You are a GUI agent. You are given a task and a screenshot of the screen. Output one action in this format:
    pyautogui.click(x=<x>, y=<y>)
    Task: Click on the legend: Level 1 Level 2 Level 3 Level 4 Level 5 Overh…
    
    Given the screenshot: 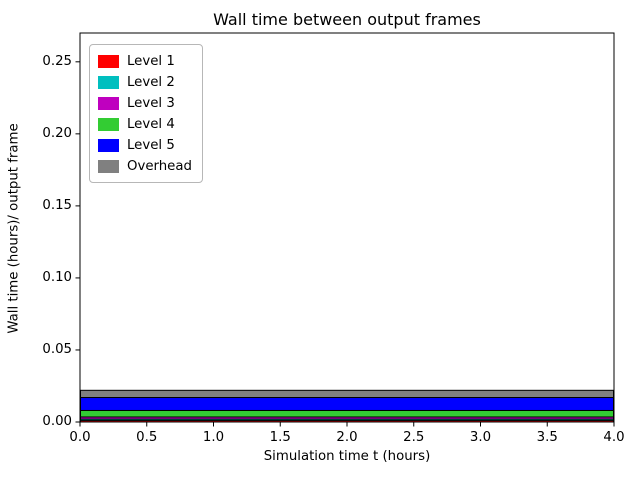 What is the action you would take?
    pyautogui.click(x=146, y=113)
    